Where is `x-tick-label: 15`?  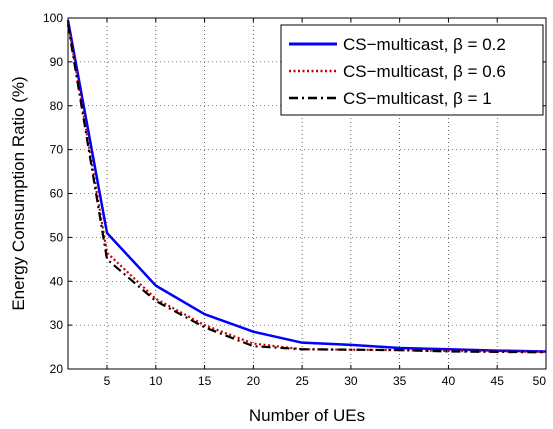 x-tick-label: 15 is located at coordinates (205, 381).